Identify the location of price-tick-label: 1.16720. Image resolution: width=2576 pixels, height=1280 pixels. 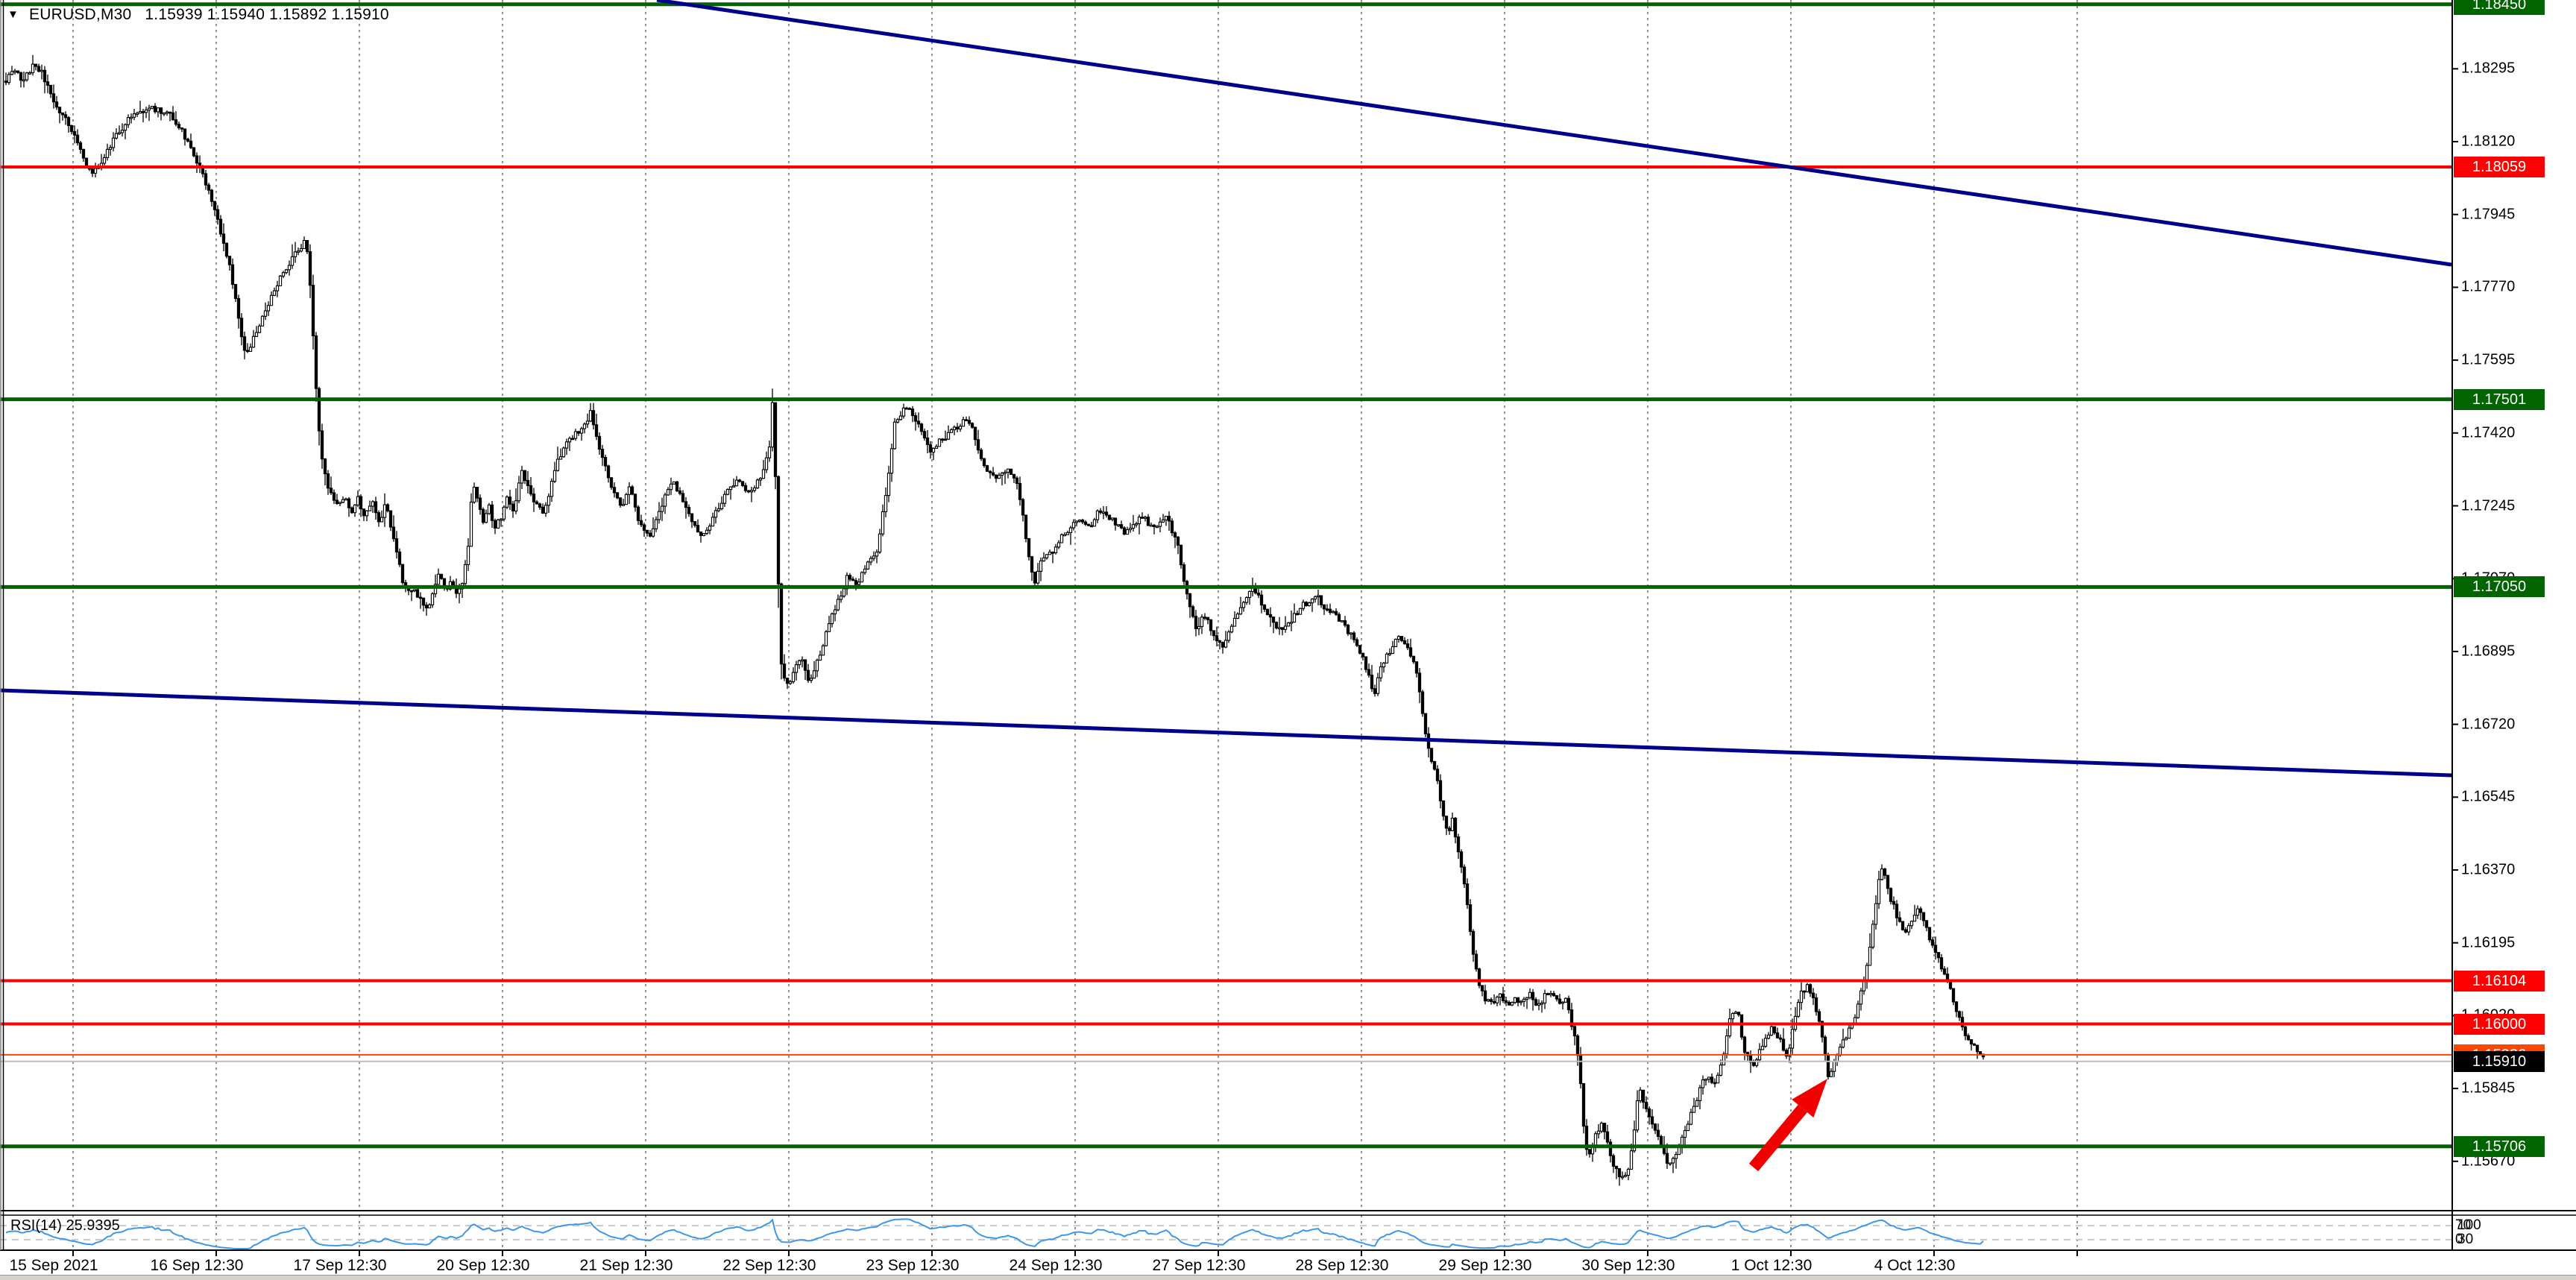
(2488, 724).